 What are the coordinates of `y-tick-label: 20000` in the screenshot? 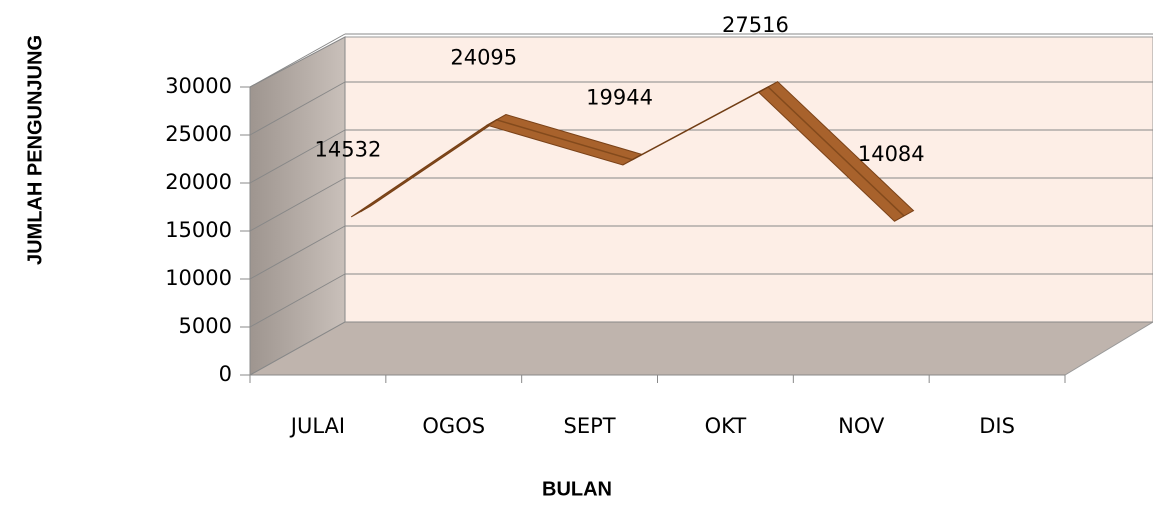 It's located at (198, 182).